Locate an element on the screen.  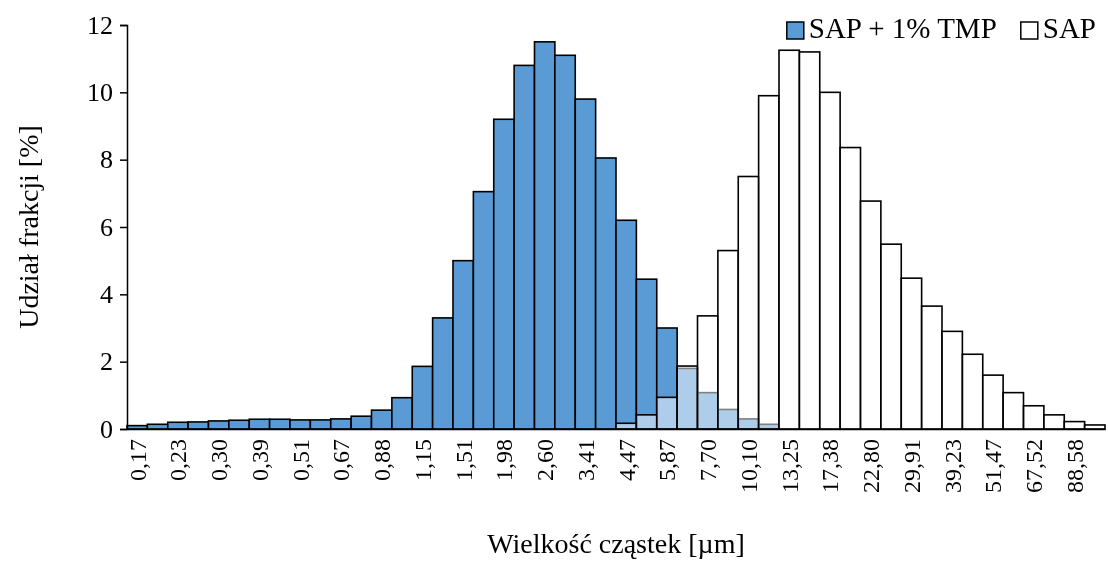
x-tick-label: 1,51 is located at coordinates (463, 460).